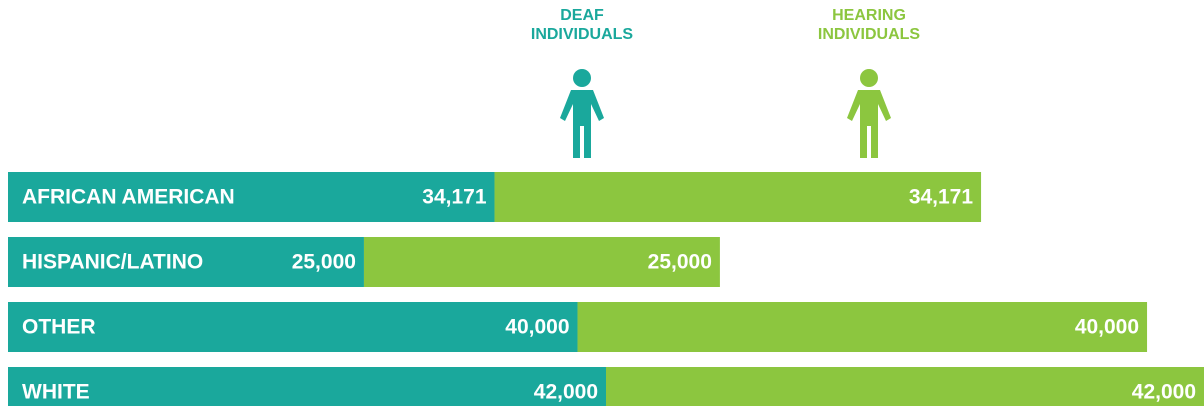 This screenshot has height=406, width=1204. What do you see at coordinates (725, 82) in the screenshot?
I see `legend: DEAF INDIVIDUALS HEARING INDIVIDUALS` at bounding box center [725, 82].